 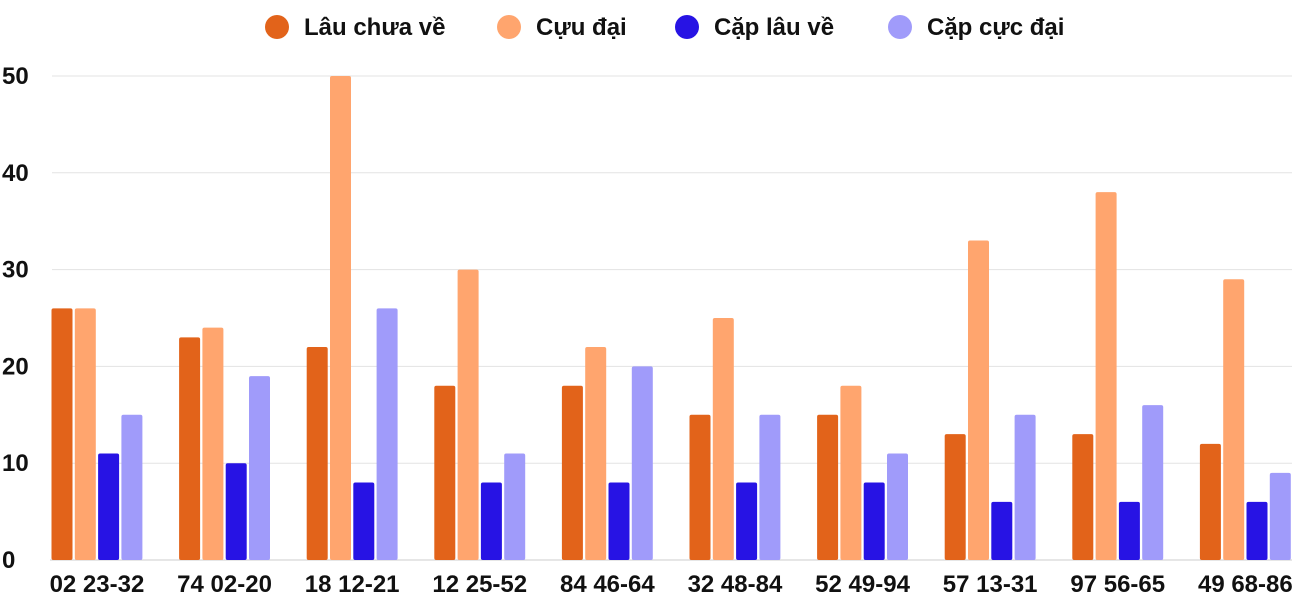 I want to click on legend-label: Lâu chưa về, so click(x=374, y=27).